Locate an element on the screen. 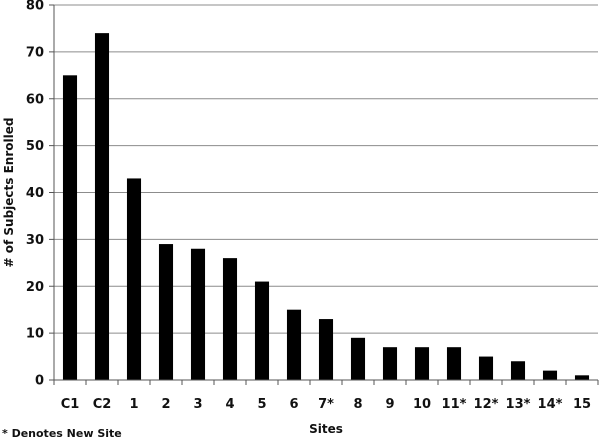 Image resolution: width=600 pixels, height=443 pixels. y-tick-labels: 0 10 20 30 40 50 60 70 80 is located at coordinates (35, 194).